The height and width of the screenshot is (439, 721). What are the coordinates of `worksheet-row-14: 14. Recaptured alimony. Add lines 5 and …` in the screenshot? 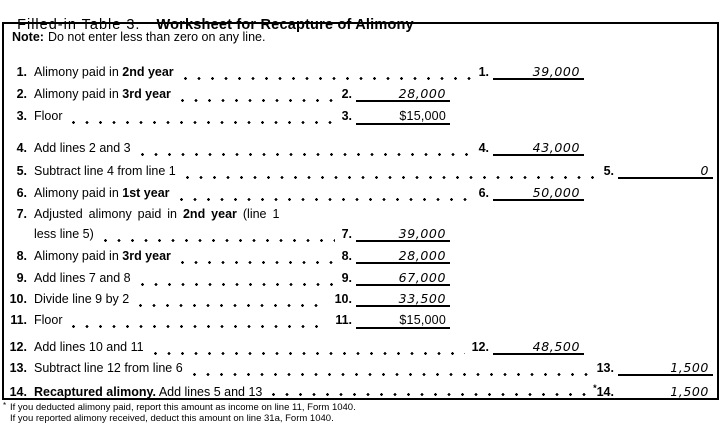 It's located at (358, 390).